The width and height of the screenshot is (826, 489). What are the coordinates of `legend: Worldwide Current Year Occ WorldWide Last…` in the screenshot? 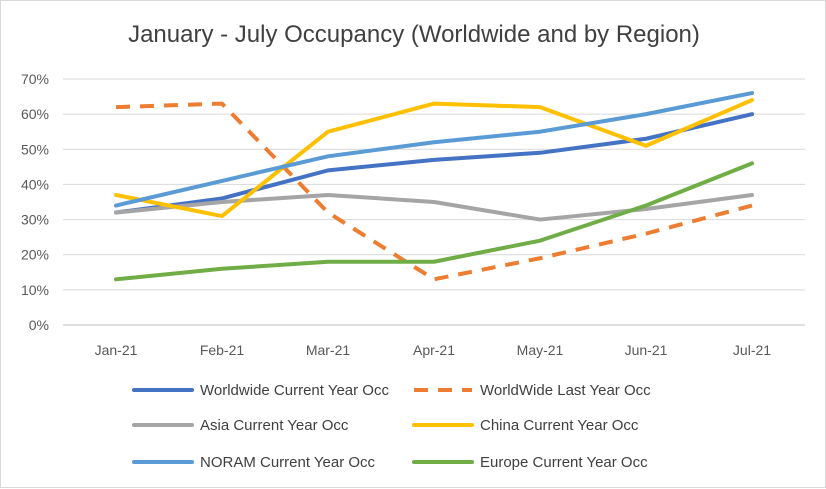 It's located at (391, 426).